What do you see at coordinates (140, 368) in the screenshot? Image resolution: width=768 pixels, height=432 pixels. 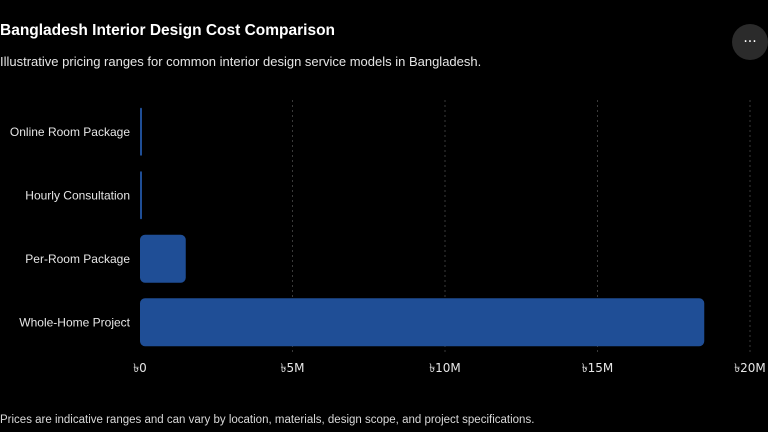 I see `x-tick-label: ৳0` at bounding box center [140, 368].